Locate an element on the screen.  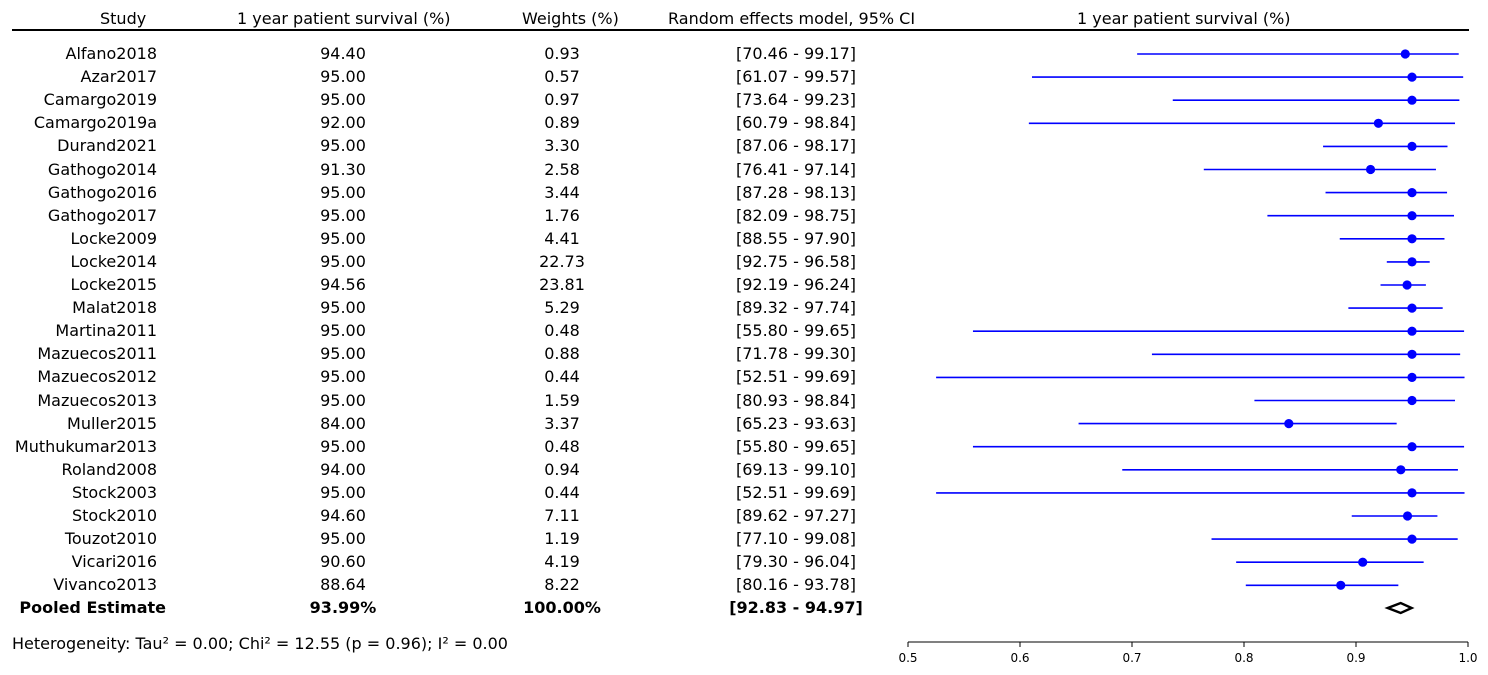
ci-value: [76.41 - 97.14] is located at coordinates (796, 169).